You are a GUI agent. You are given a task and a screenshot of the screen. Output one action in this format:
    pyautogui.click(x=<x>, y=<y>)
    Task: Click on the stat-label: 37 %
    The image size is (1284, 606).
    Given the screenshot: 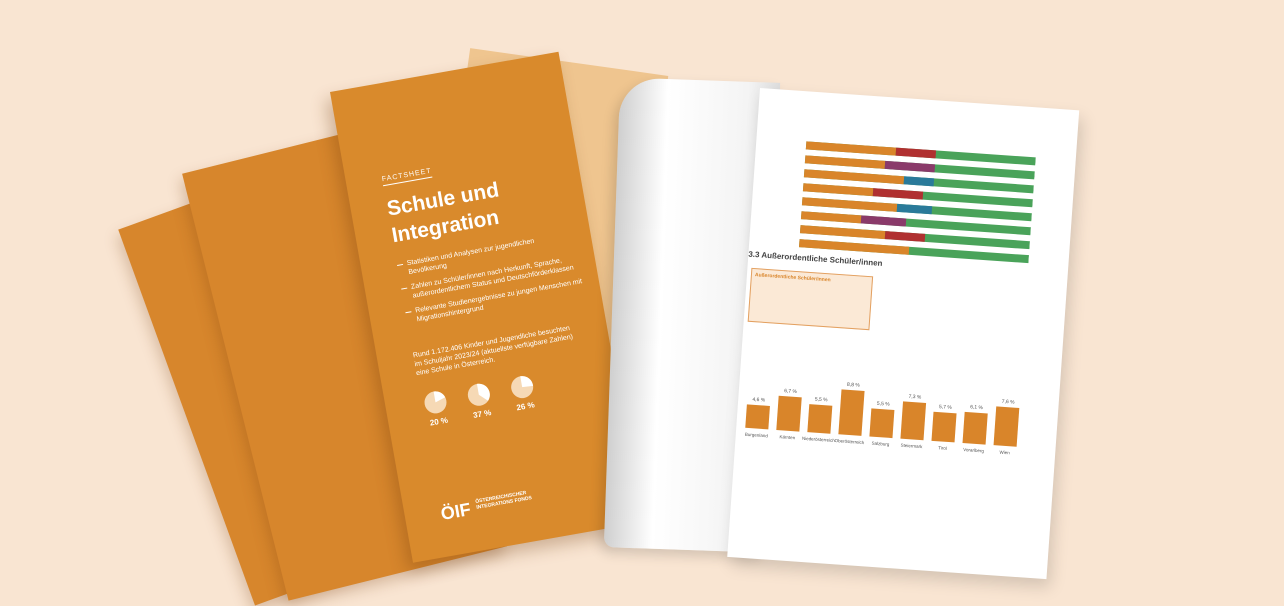 What is the action you would take?
    pyautogui.click(x=482, y=414)
    